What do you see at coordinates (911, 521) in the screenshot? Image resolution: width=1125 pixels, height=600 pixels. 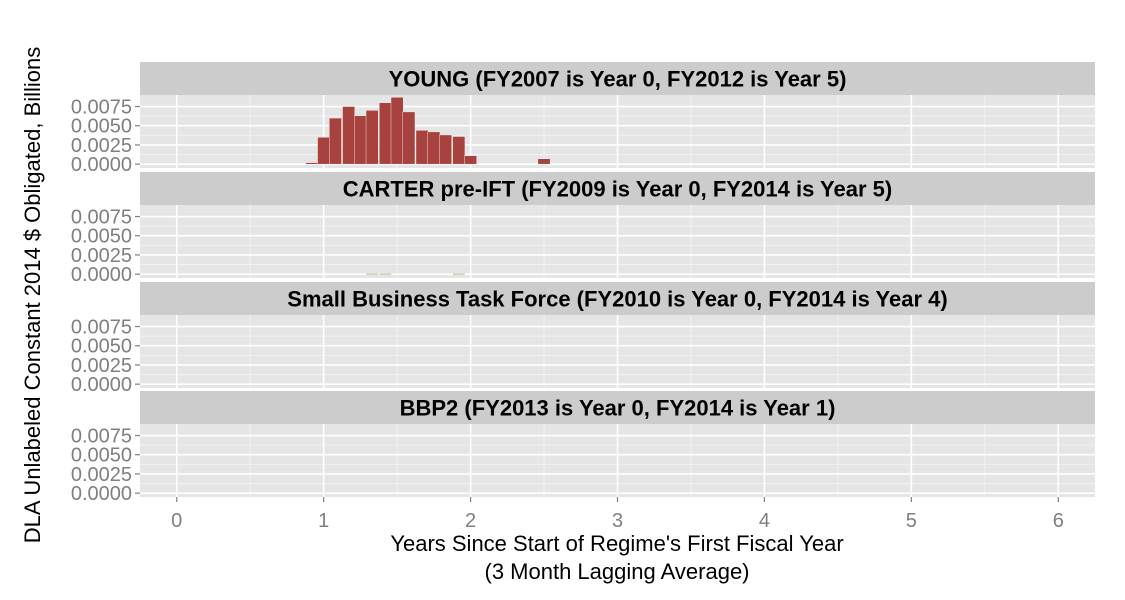 I see `x-tick-label: 5` at bounding box center [911, 521].